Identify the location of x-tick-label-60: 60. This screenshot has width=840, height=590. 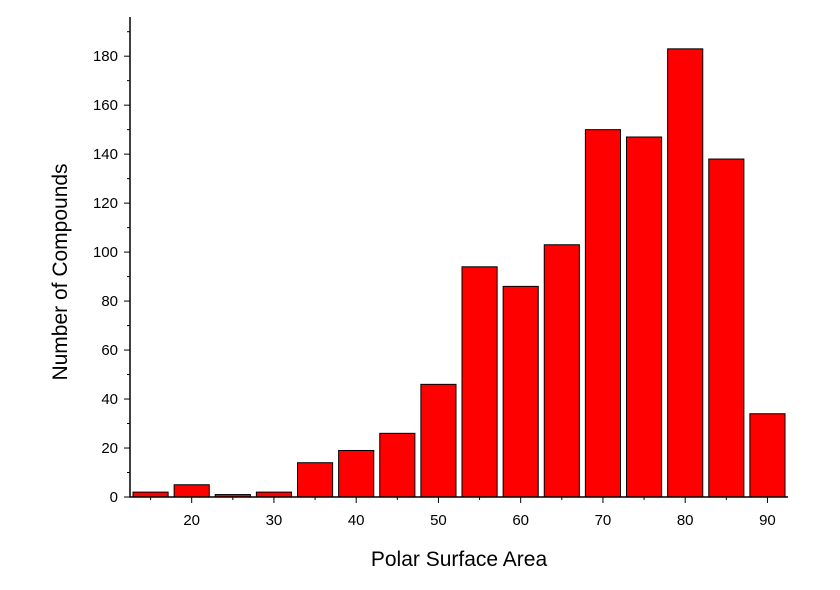
(520, 520).